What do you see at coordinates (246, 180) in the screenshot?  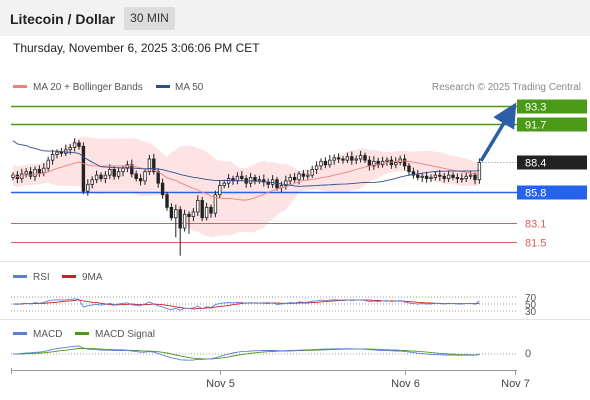 I see `ma20-line` at bounding box center [246, 180].